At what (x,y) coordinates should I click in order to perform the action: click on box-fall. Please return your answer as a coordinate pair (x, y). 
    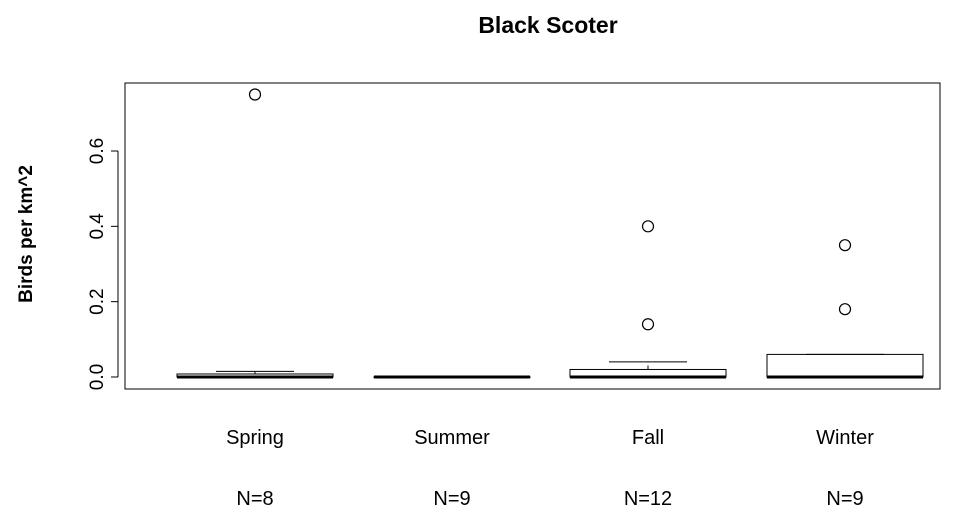
    Looking at the image, I should click on (648, 299).